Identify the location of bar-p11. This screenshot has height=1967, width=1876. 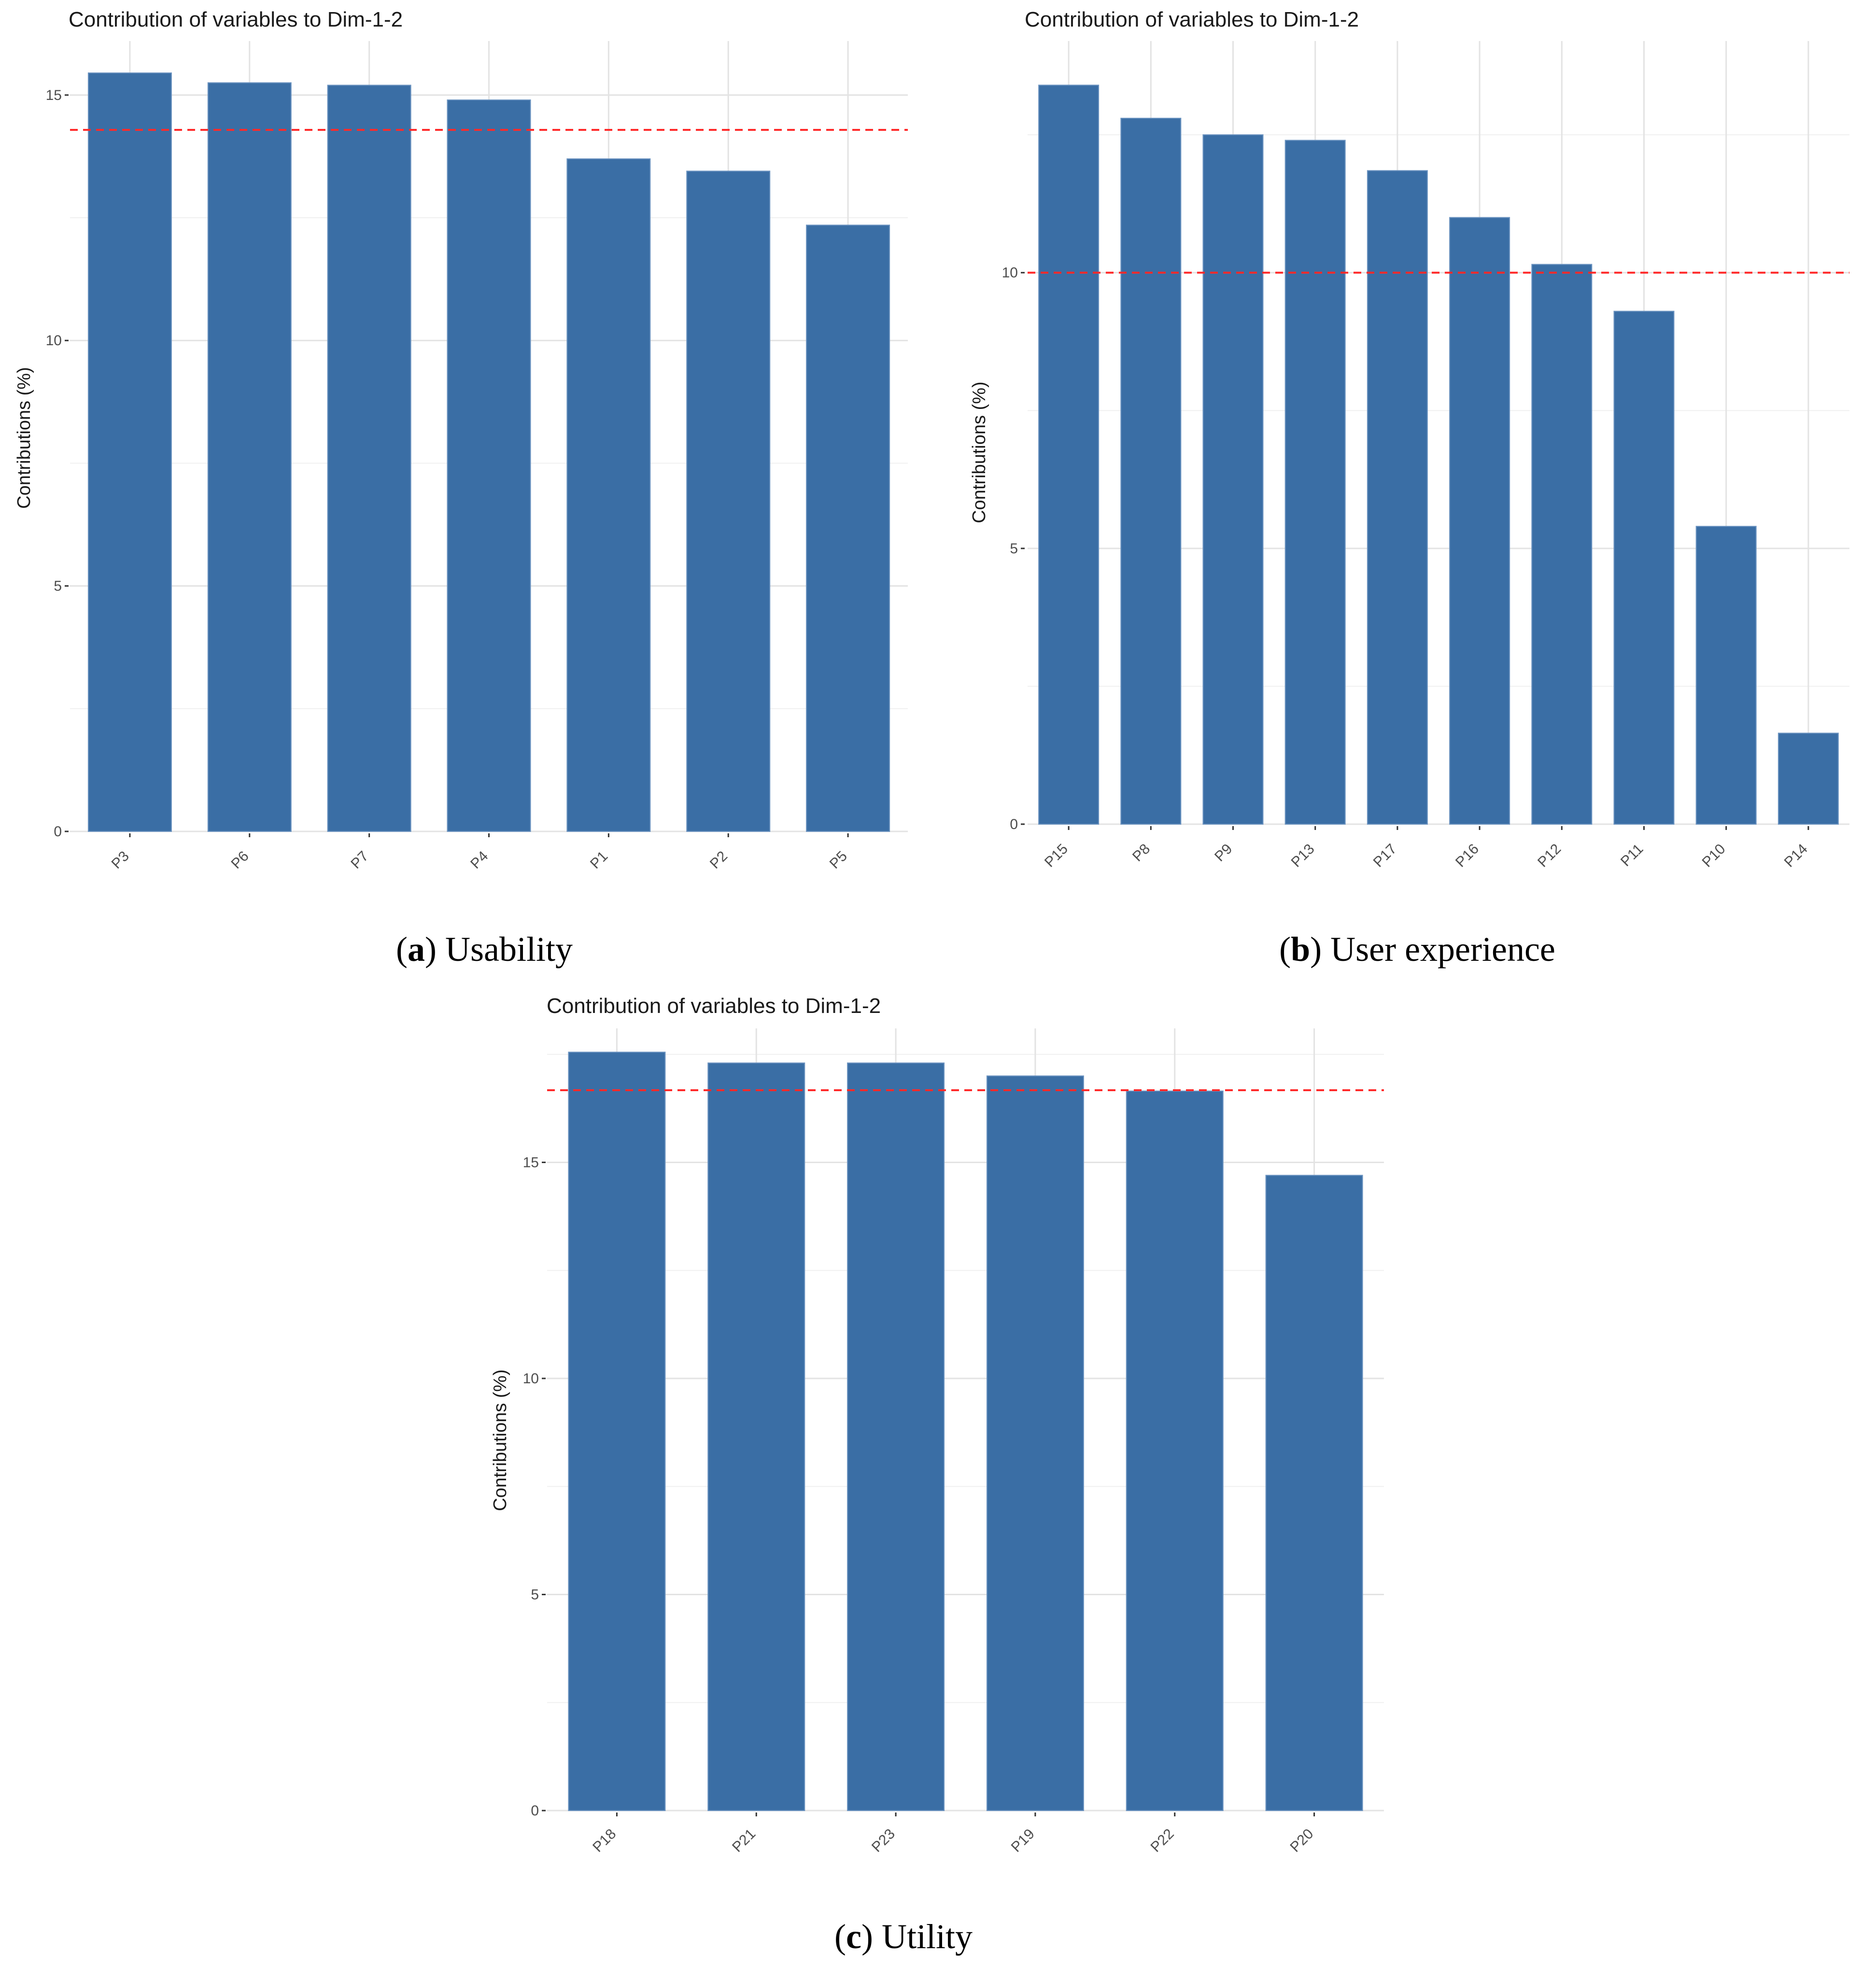
(1644, 567).